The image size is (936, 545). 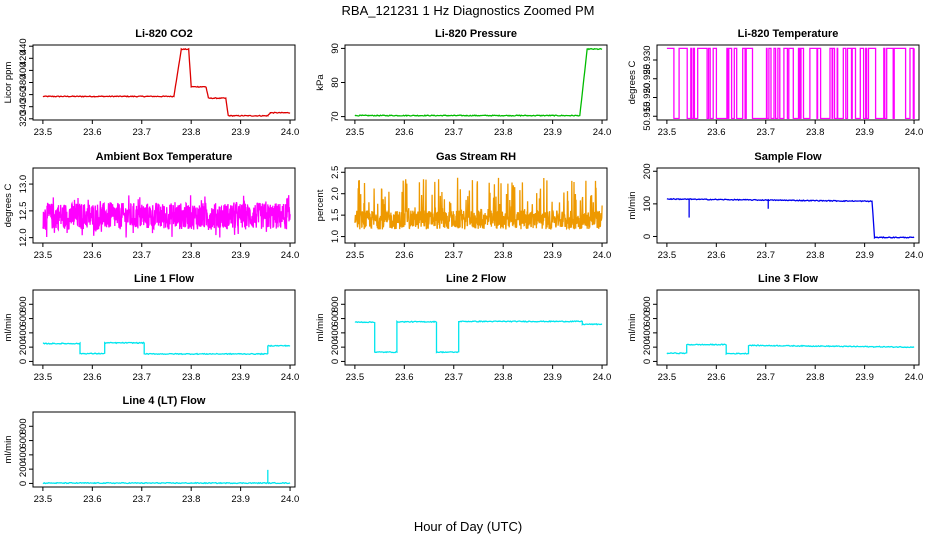 I want to click on panel-title: Ambient Box Temperature, so click(x=164, y=157).